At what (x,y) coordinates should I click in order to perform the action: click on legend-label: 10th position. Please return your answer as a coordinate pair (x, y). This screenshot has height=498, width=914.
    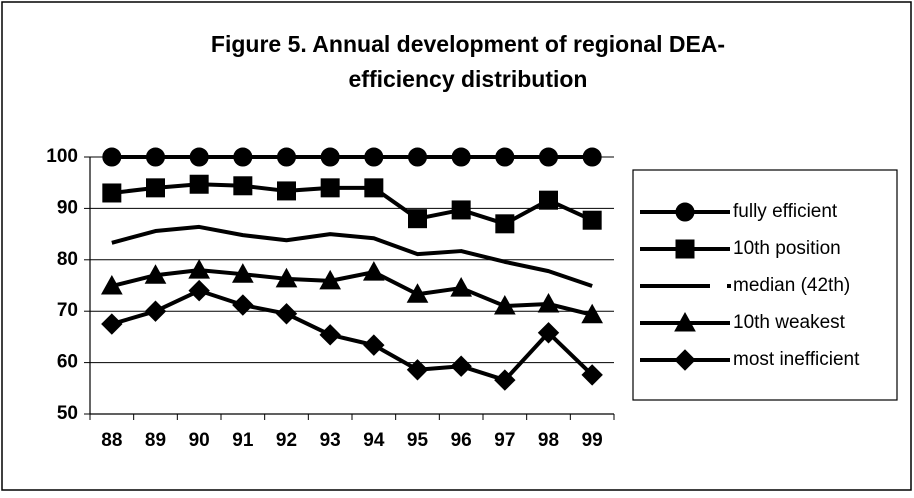
    Looking at the image, I should click on (787, 248).